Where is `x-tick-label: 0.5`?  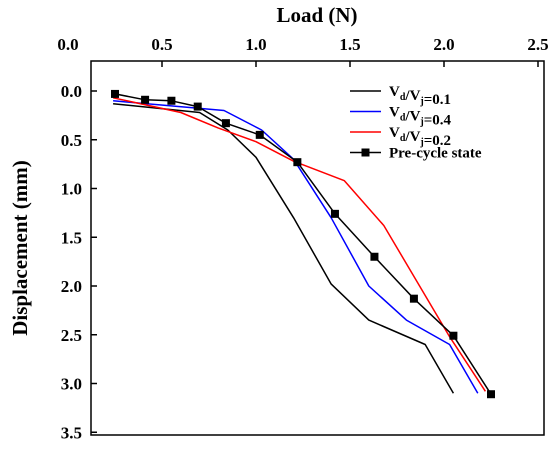 x-tick-label: 0.5 is located at coordinates (161, 44).